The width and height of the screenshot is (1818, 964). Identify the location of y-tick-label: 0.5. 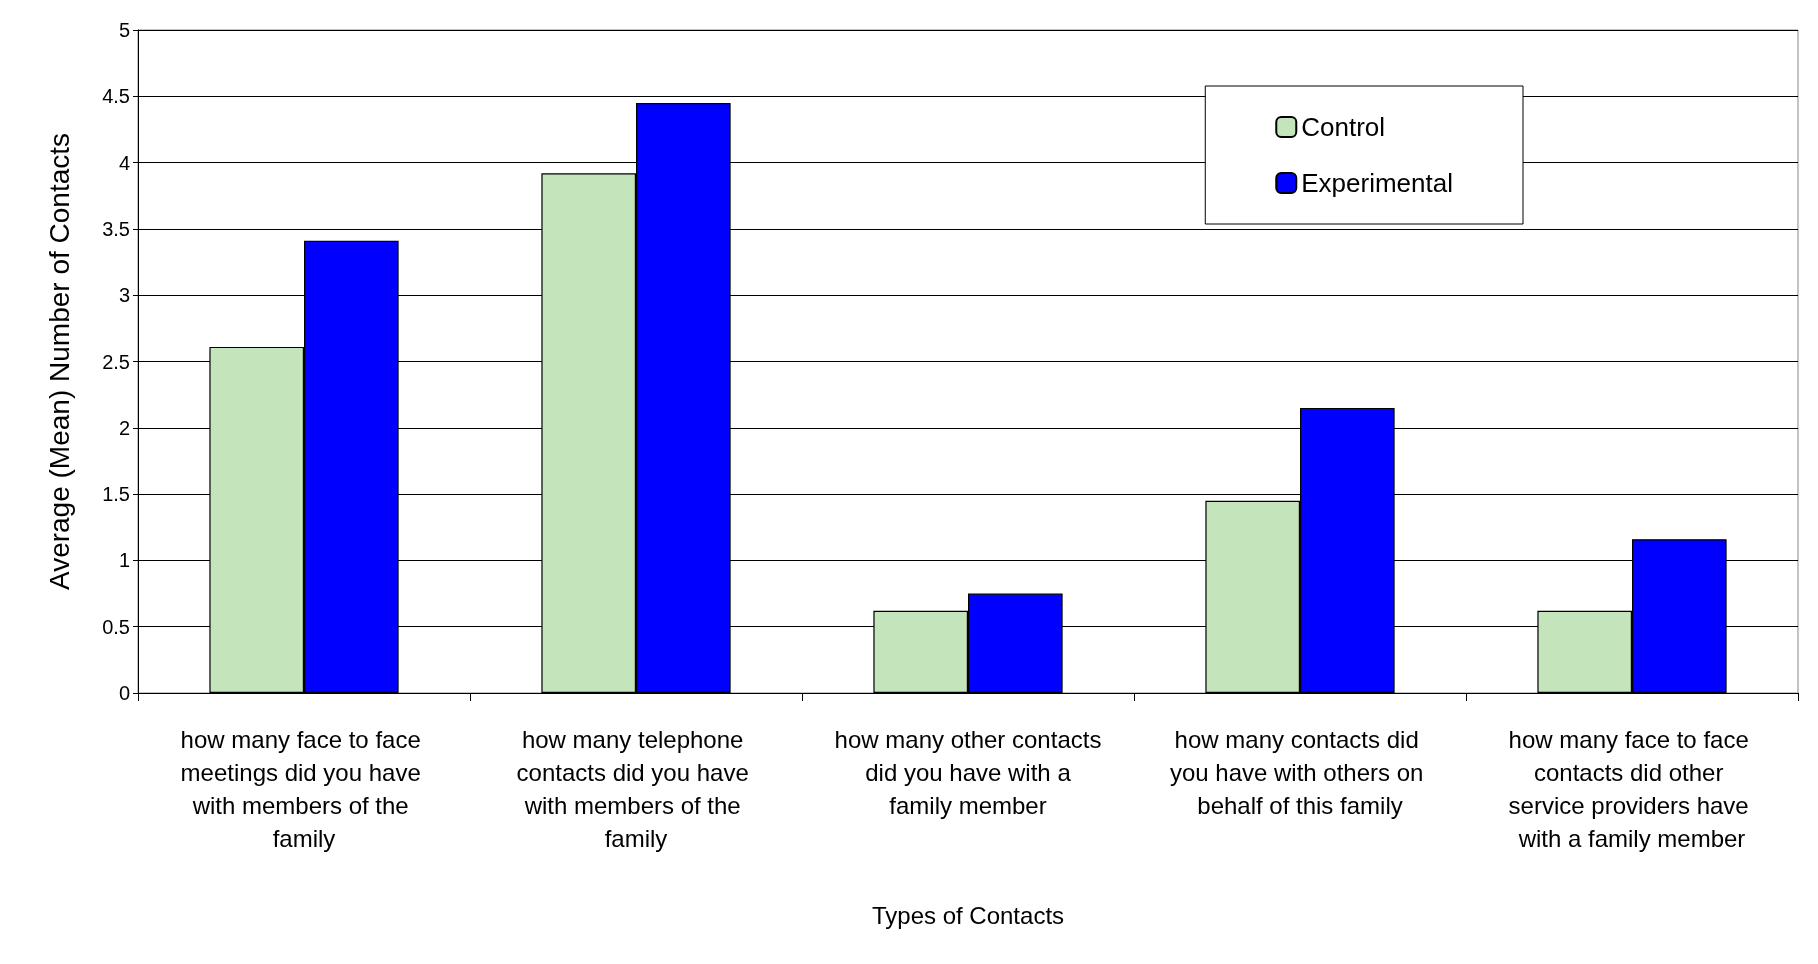
(116, 626).